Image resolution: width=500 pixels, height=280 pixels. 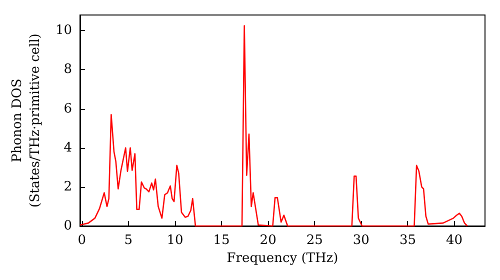 I want to click on x-tick-label: 0, so click(x=82, y=240).